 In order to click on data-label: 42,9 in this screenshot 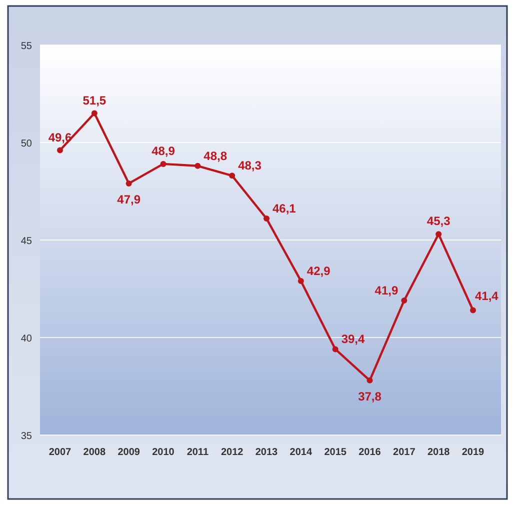, I will do `click(318, 271)`.